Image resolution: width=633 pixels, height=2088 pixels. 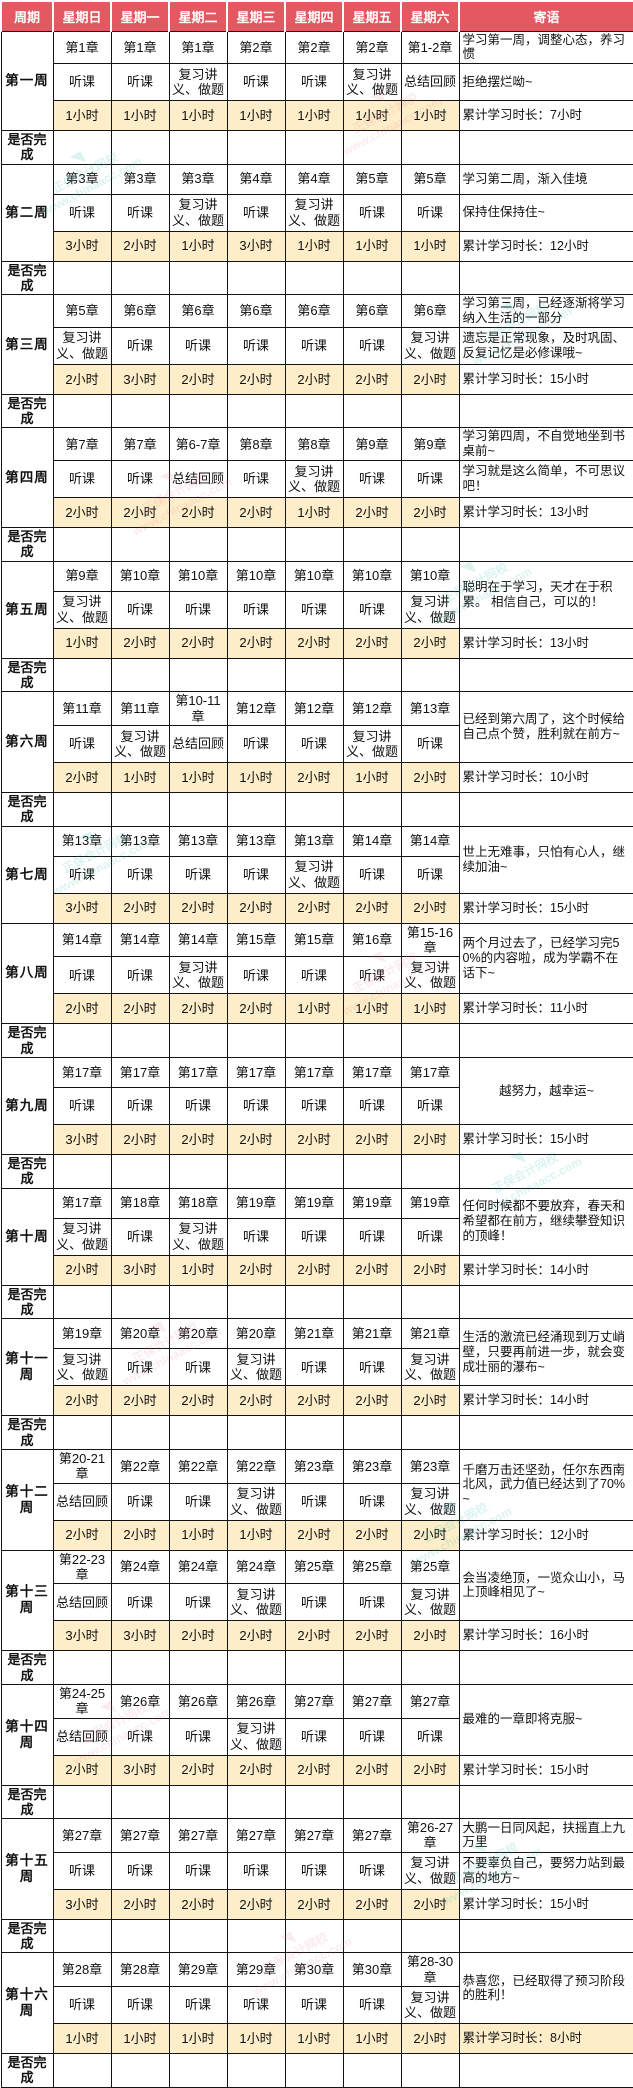 I want to click on chapter-cell: 第2章, so click(x=314, y=47).